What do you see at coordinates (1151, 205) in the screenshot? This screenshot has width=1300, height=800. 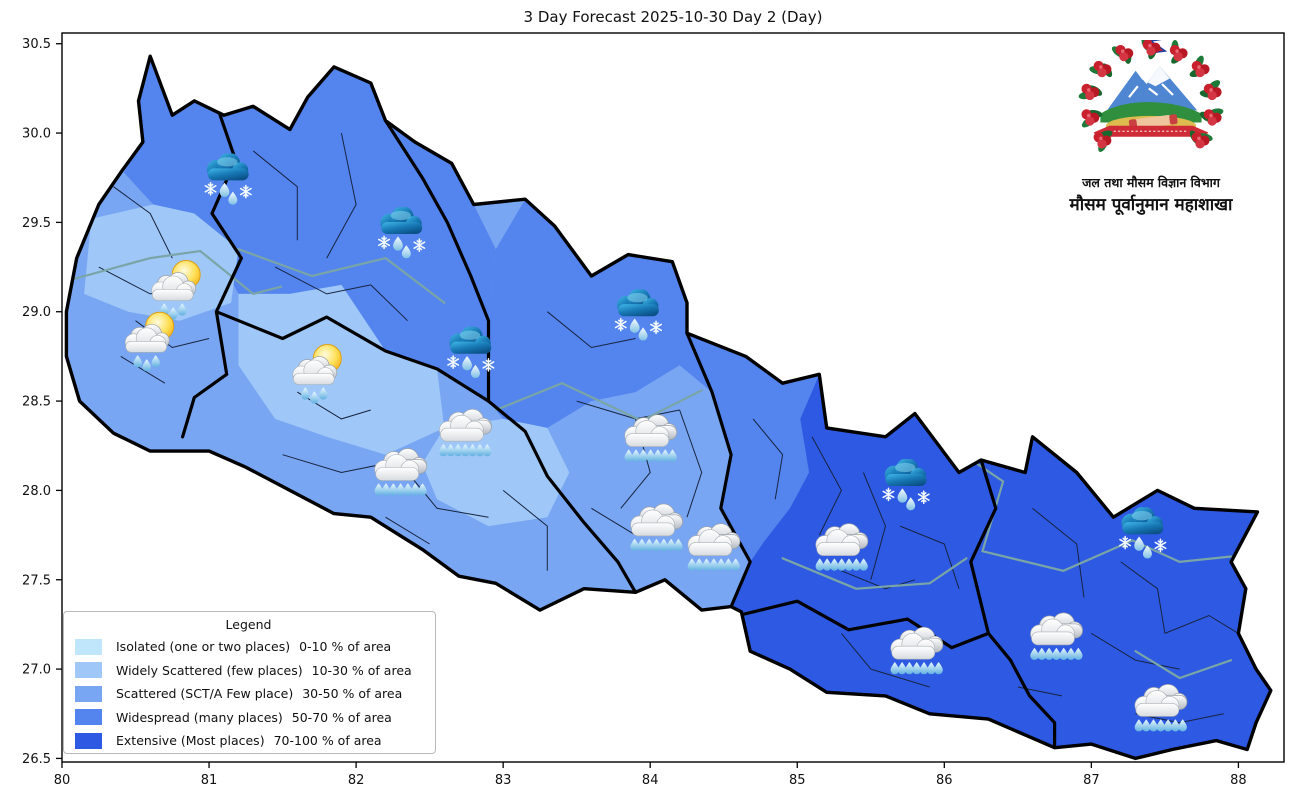 I see `logo-text-line2: मौसम पूर्वानुमान महाशाखा` at bounding box center [1151, 205].